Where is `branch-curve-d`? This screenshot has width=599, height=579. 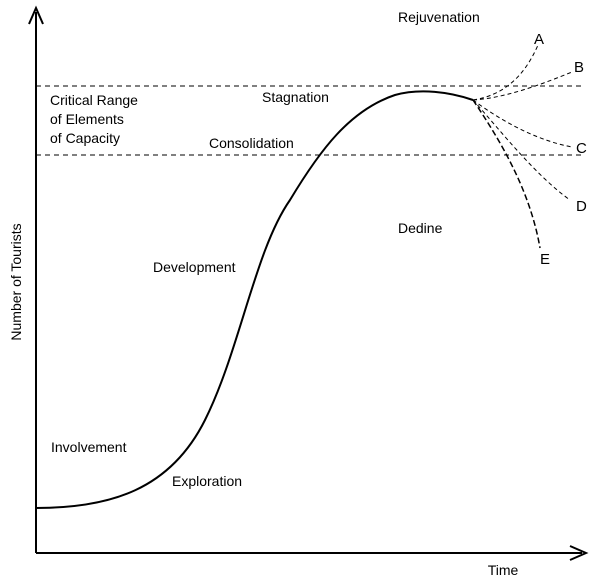
branch-curve-d is located at coordinates (521, 150).